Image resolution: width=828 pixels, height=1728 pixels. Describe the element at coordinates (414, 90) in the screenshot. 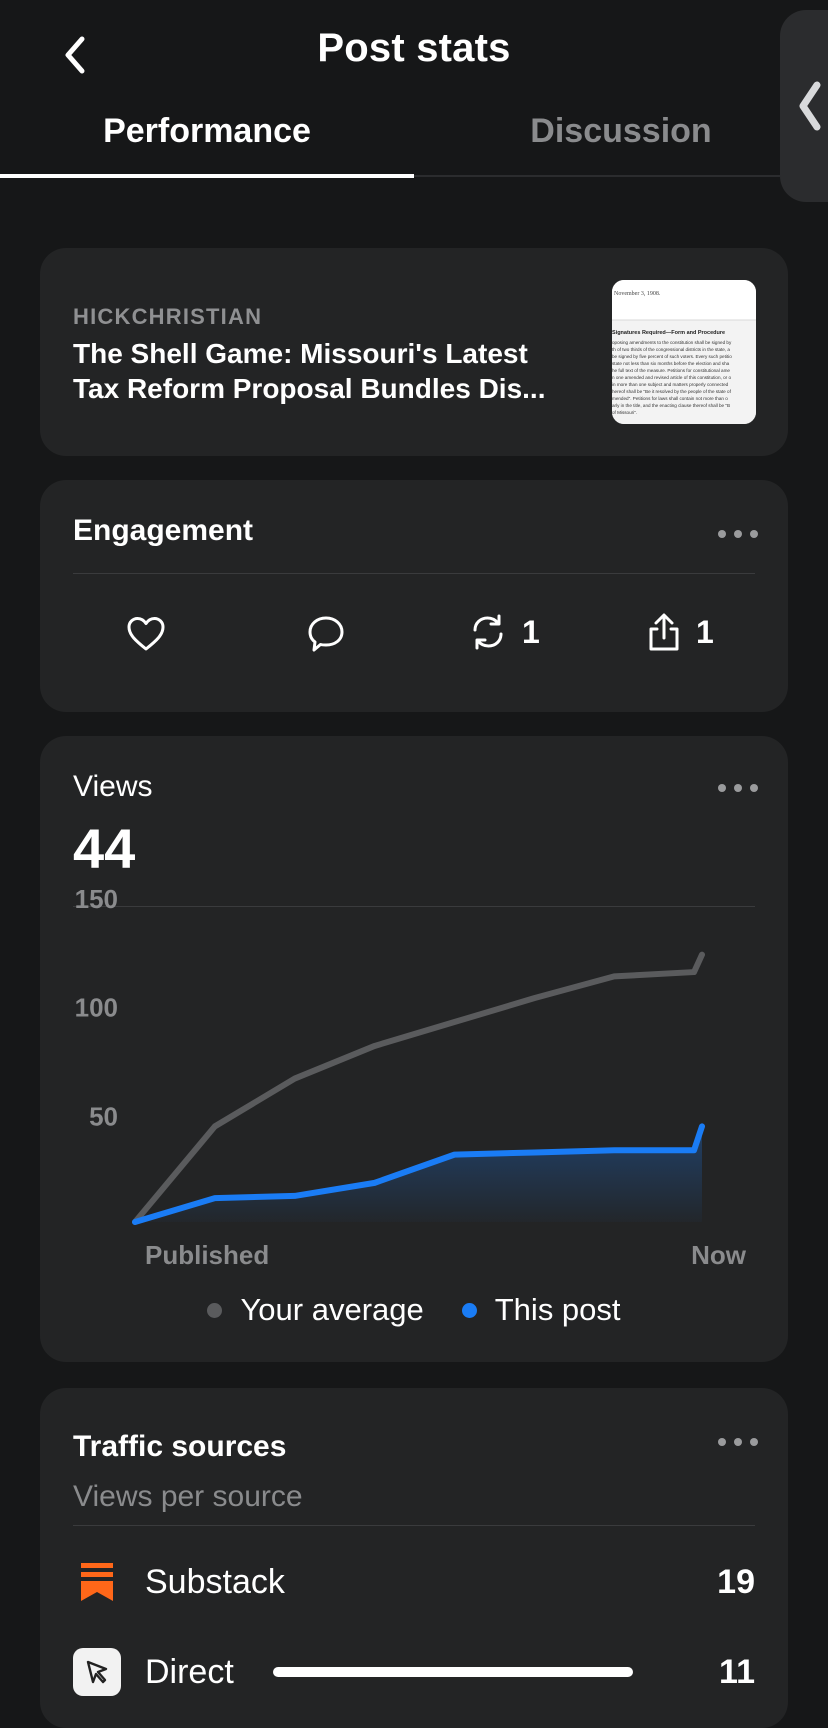

I see `header: Post stats Performance Discussion` at that location.